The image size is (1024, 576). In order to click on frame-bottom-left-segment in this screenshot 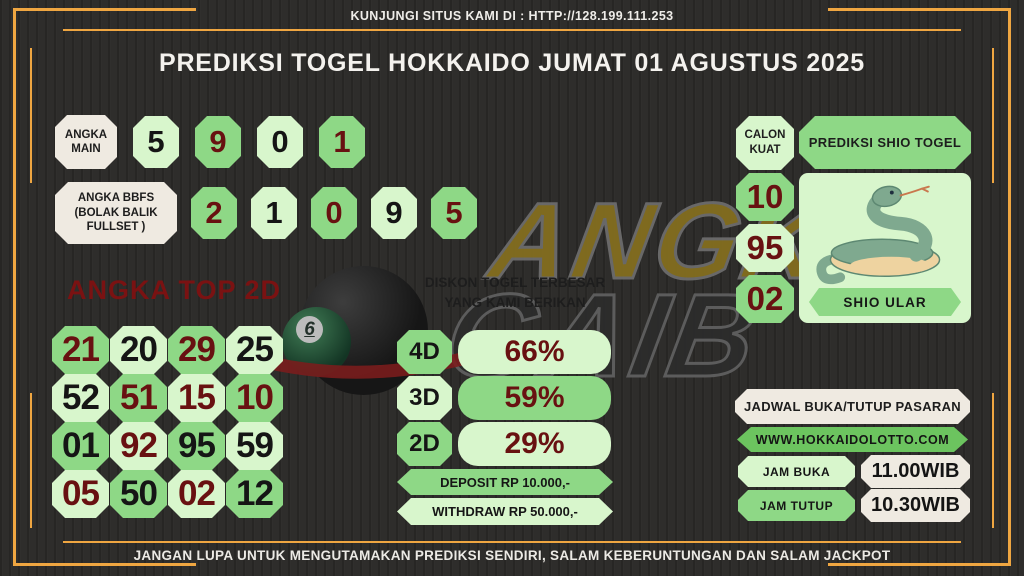, I will do `click(104, 564)`.